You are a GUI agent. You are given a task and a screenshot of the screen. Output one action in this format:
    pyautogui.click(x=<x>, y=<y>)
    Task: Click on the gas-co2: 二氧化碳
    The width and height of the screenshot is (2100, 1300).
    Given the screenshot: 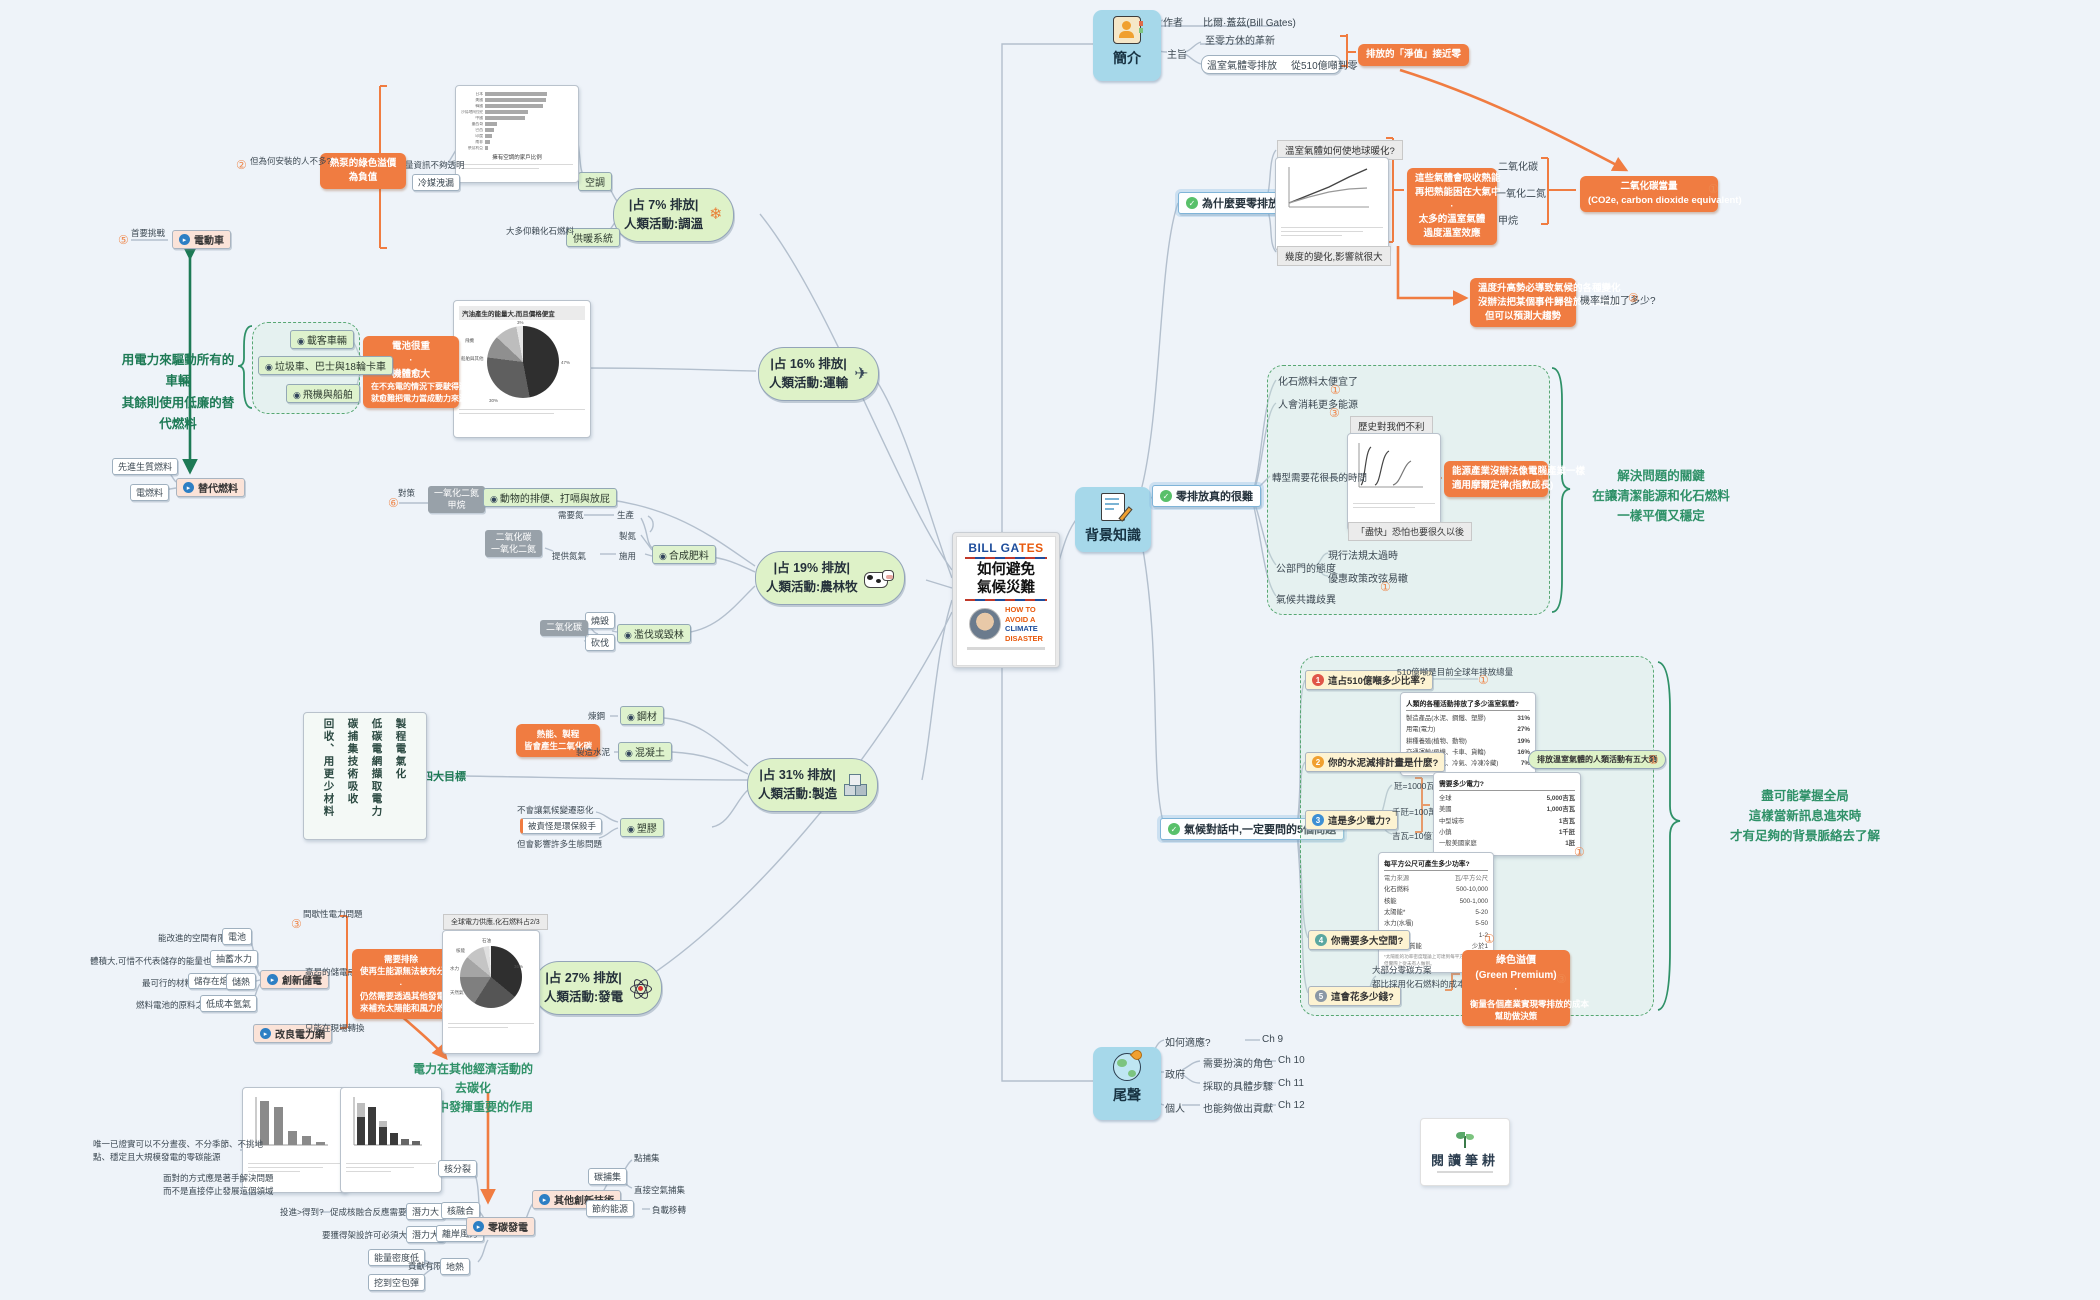 What is the action you would take?
    pyautogui.click(x=1518, y=167)
    